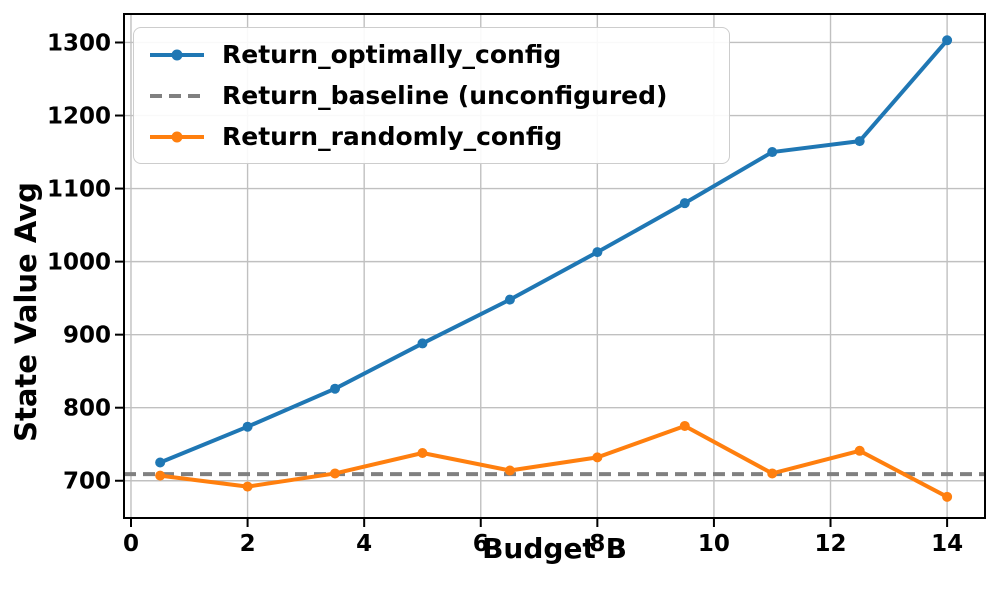 Image resolution: width=1000 pixels, height=600 pixels. What do you see at coordinates (831, 544) in the screenshot?
I see `x-tick-label: 12` at bounding box center [831, 544].